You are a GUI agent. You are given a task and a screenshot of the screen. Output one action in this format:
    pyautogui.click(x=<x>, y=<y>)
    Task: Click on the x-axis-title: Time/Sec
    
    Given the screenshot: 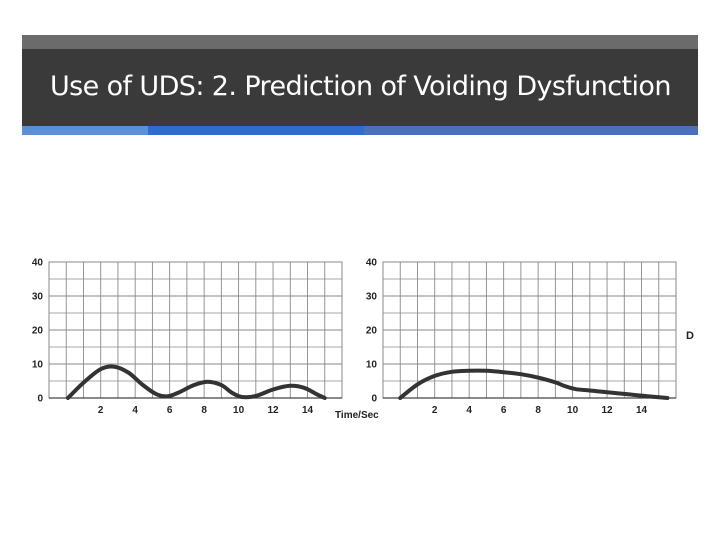 What is the action you would take?
    pyautogui.click(x=357, y=415)
    